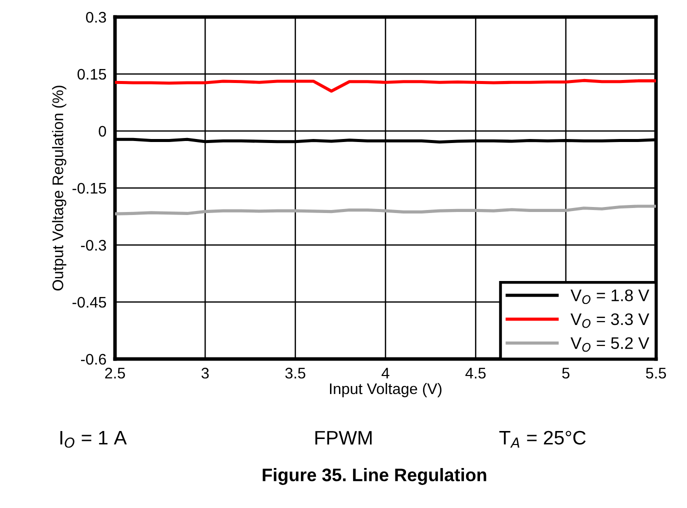 The image size is (687, 508). What do you see at coordinates (610, 344) in the screenshot?
I see `legend-label: V$_{O}$ = 5.2 V` at bounding box center [610, 344].